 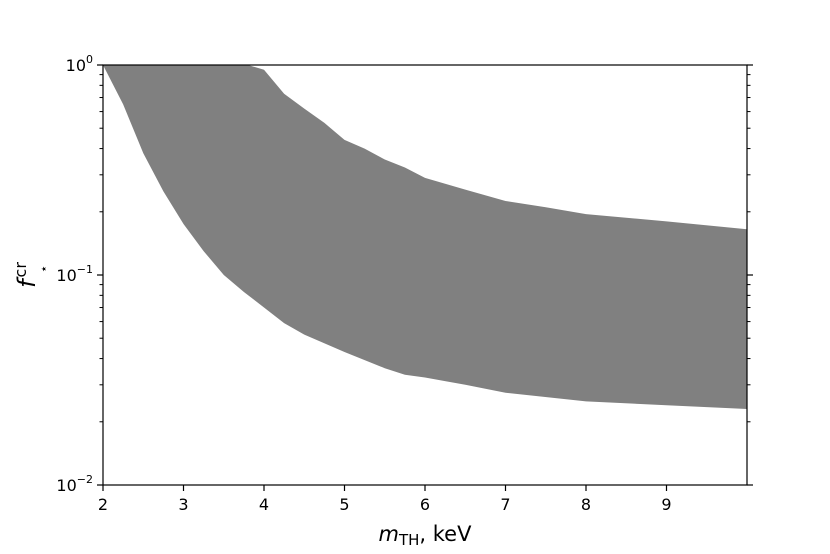 I want to click on y-tick-label: 10⁻², so click(x=74, y=484).